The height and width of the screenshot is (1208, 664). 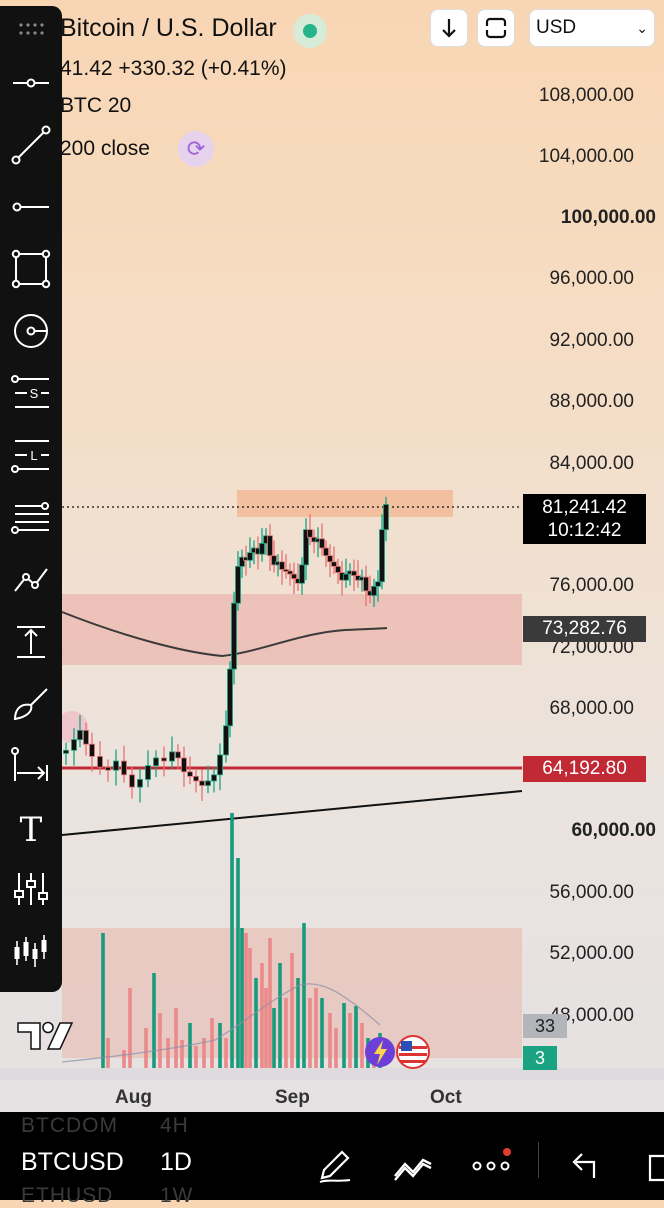 I want to click on interval-option-below: 1W, so click(x=177, y=1195).